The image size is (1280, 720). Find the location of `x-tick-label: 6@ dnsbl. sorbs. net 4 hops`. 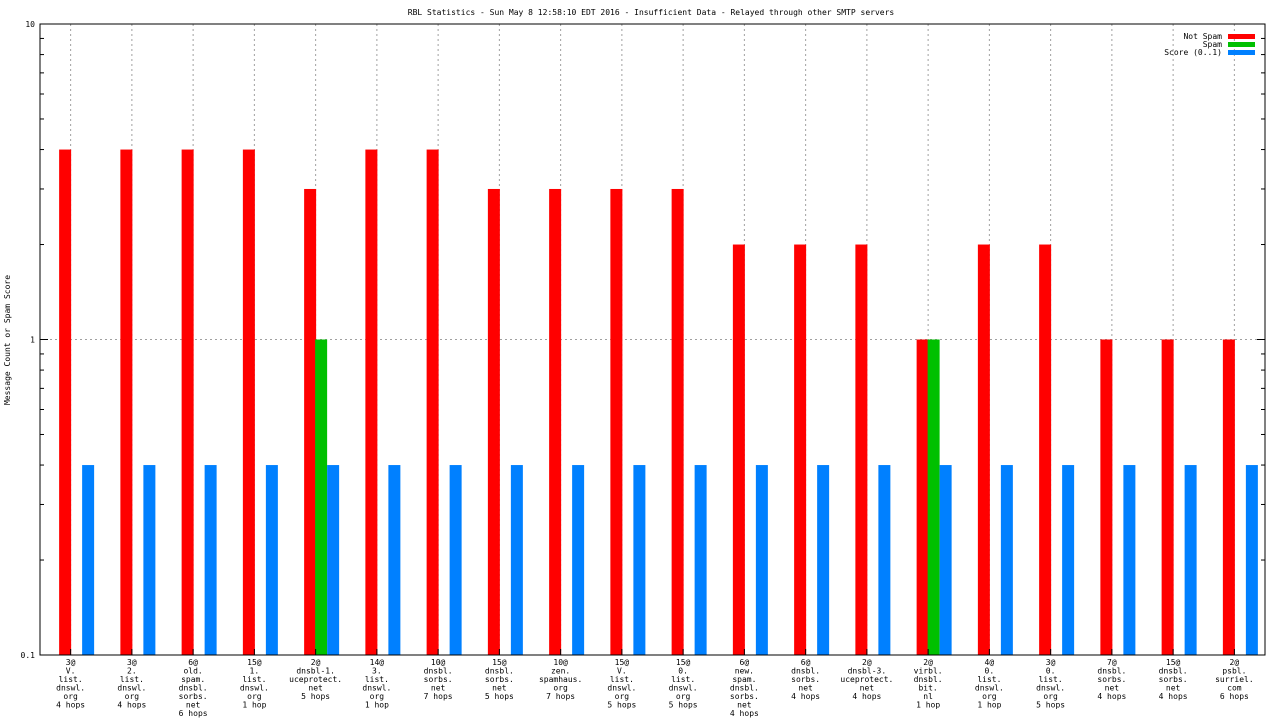

x-tick-label: 6@ dnsbl. sorbs. net 4 hops is located at coordinates (805, 679).